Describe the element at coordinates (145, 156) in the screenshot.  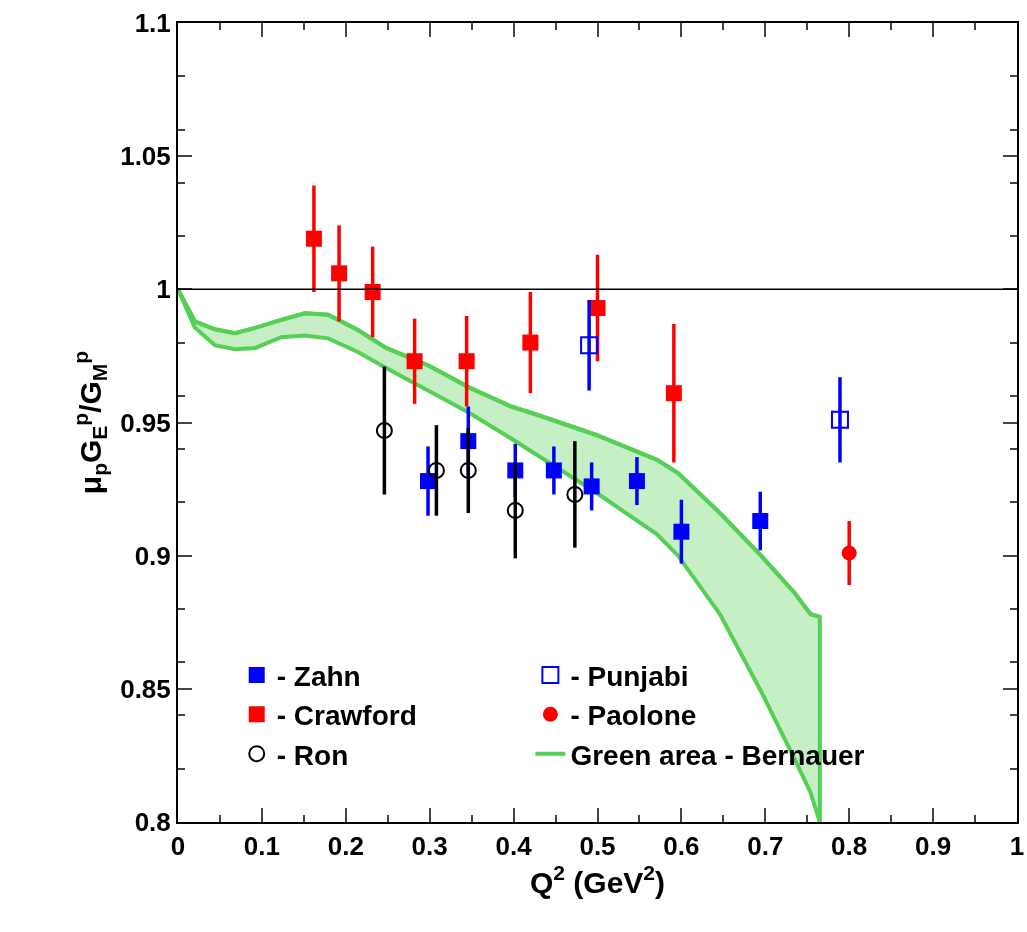
I see `y-tick-label: 1.05` at that location.